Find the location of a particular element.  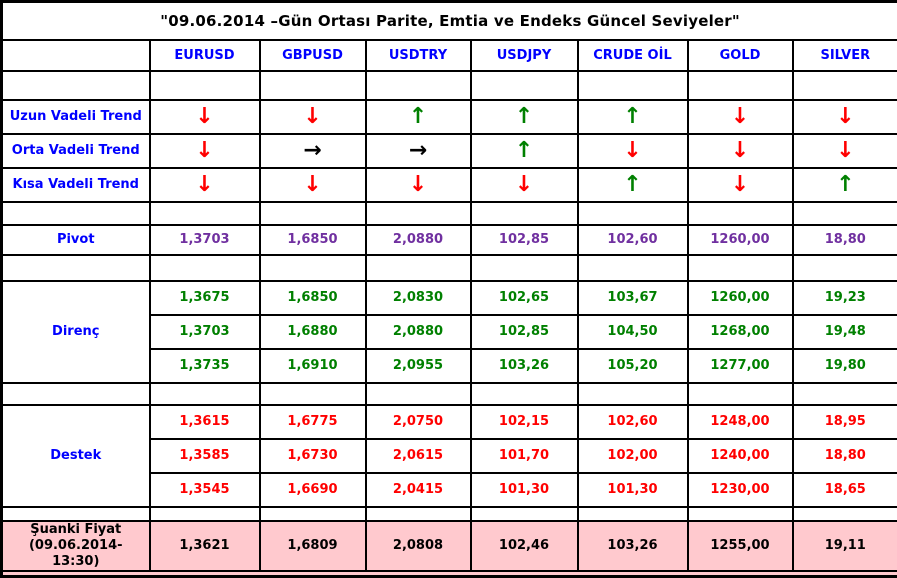

current-price-value: 1,6809 is located at coordinates (313, 546).